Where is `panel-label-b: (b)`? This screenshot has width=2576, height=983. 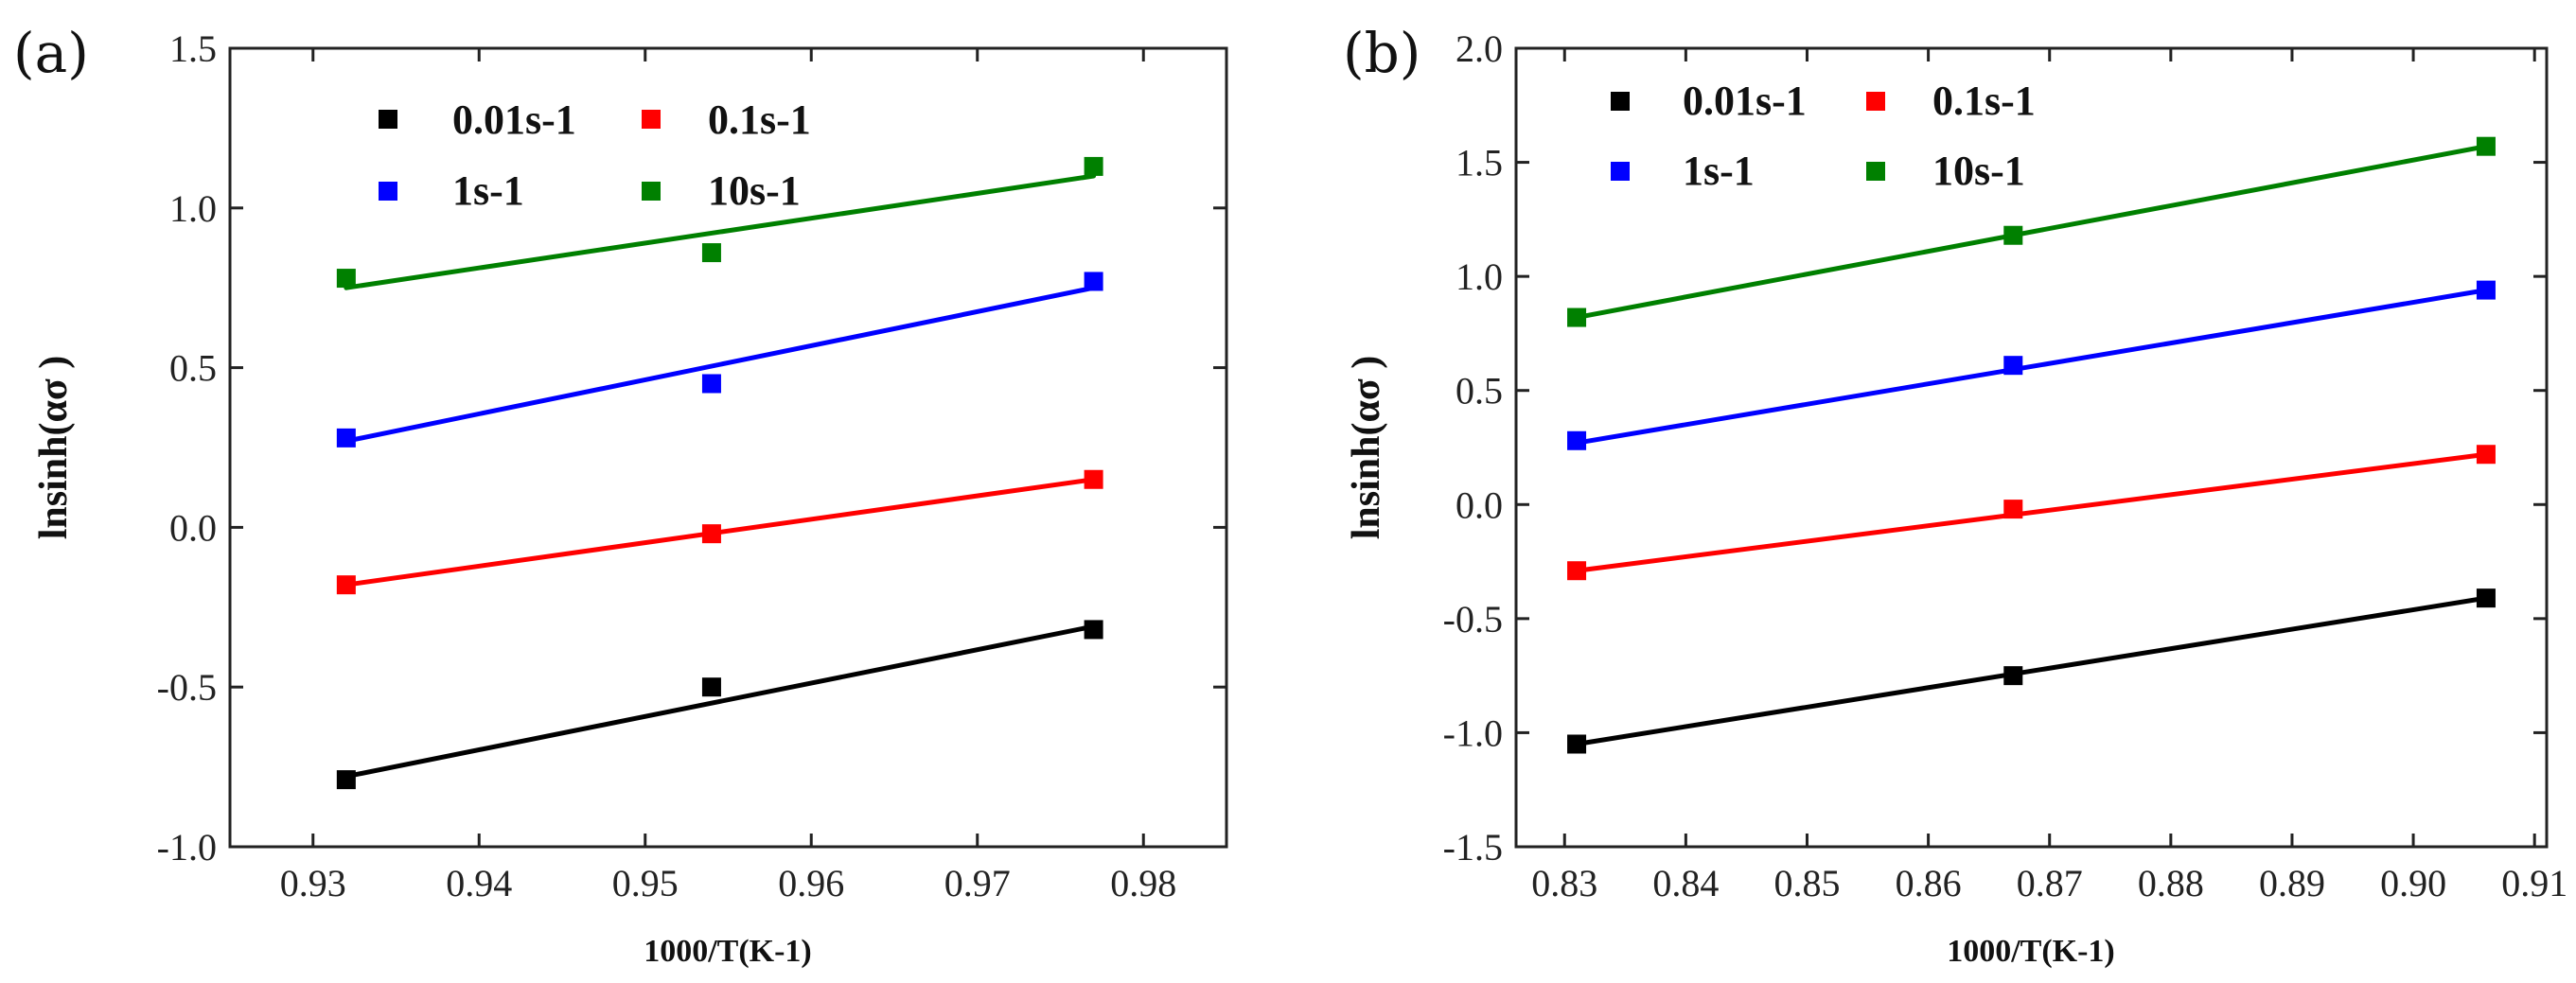
panel-label-b: (b) is located at coordinates (1381, 53).